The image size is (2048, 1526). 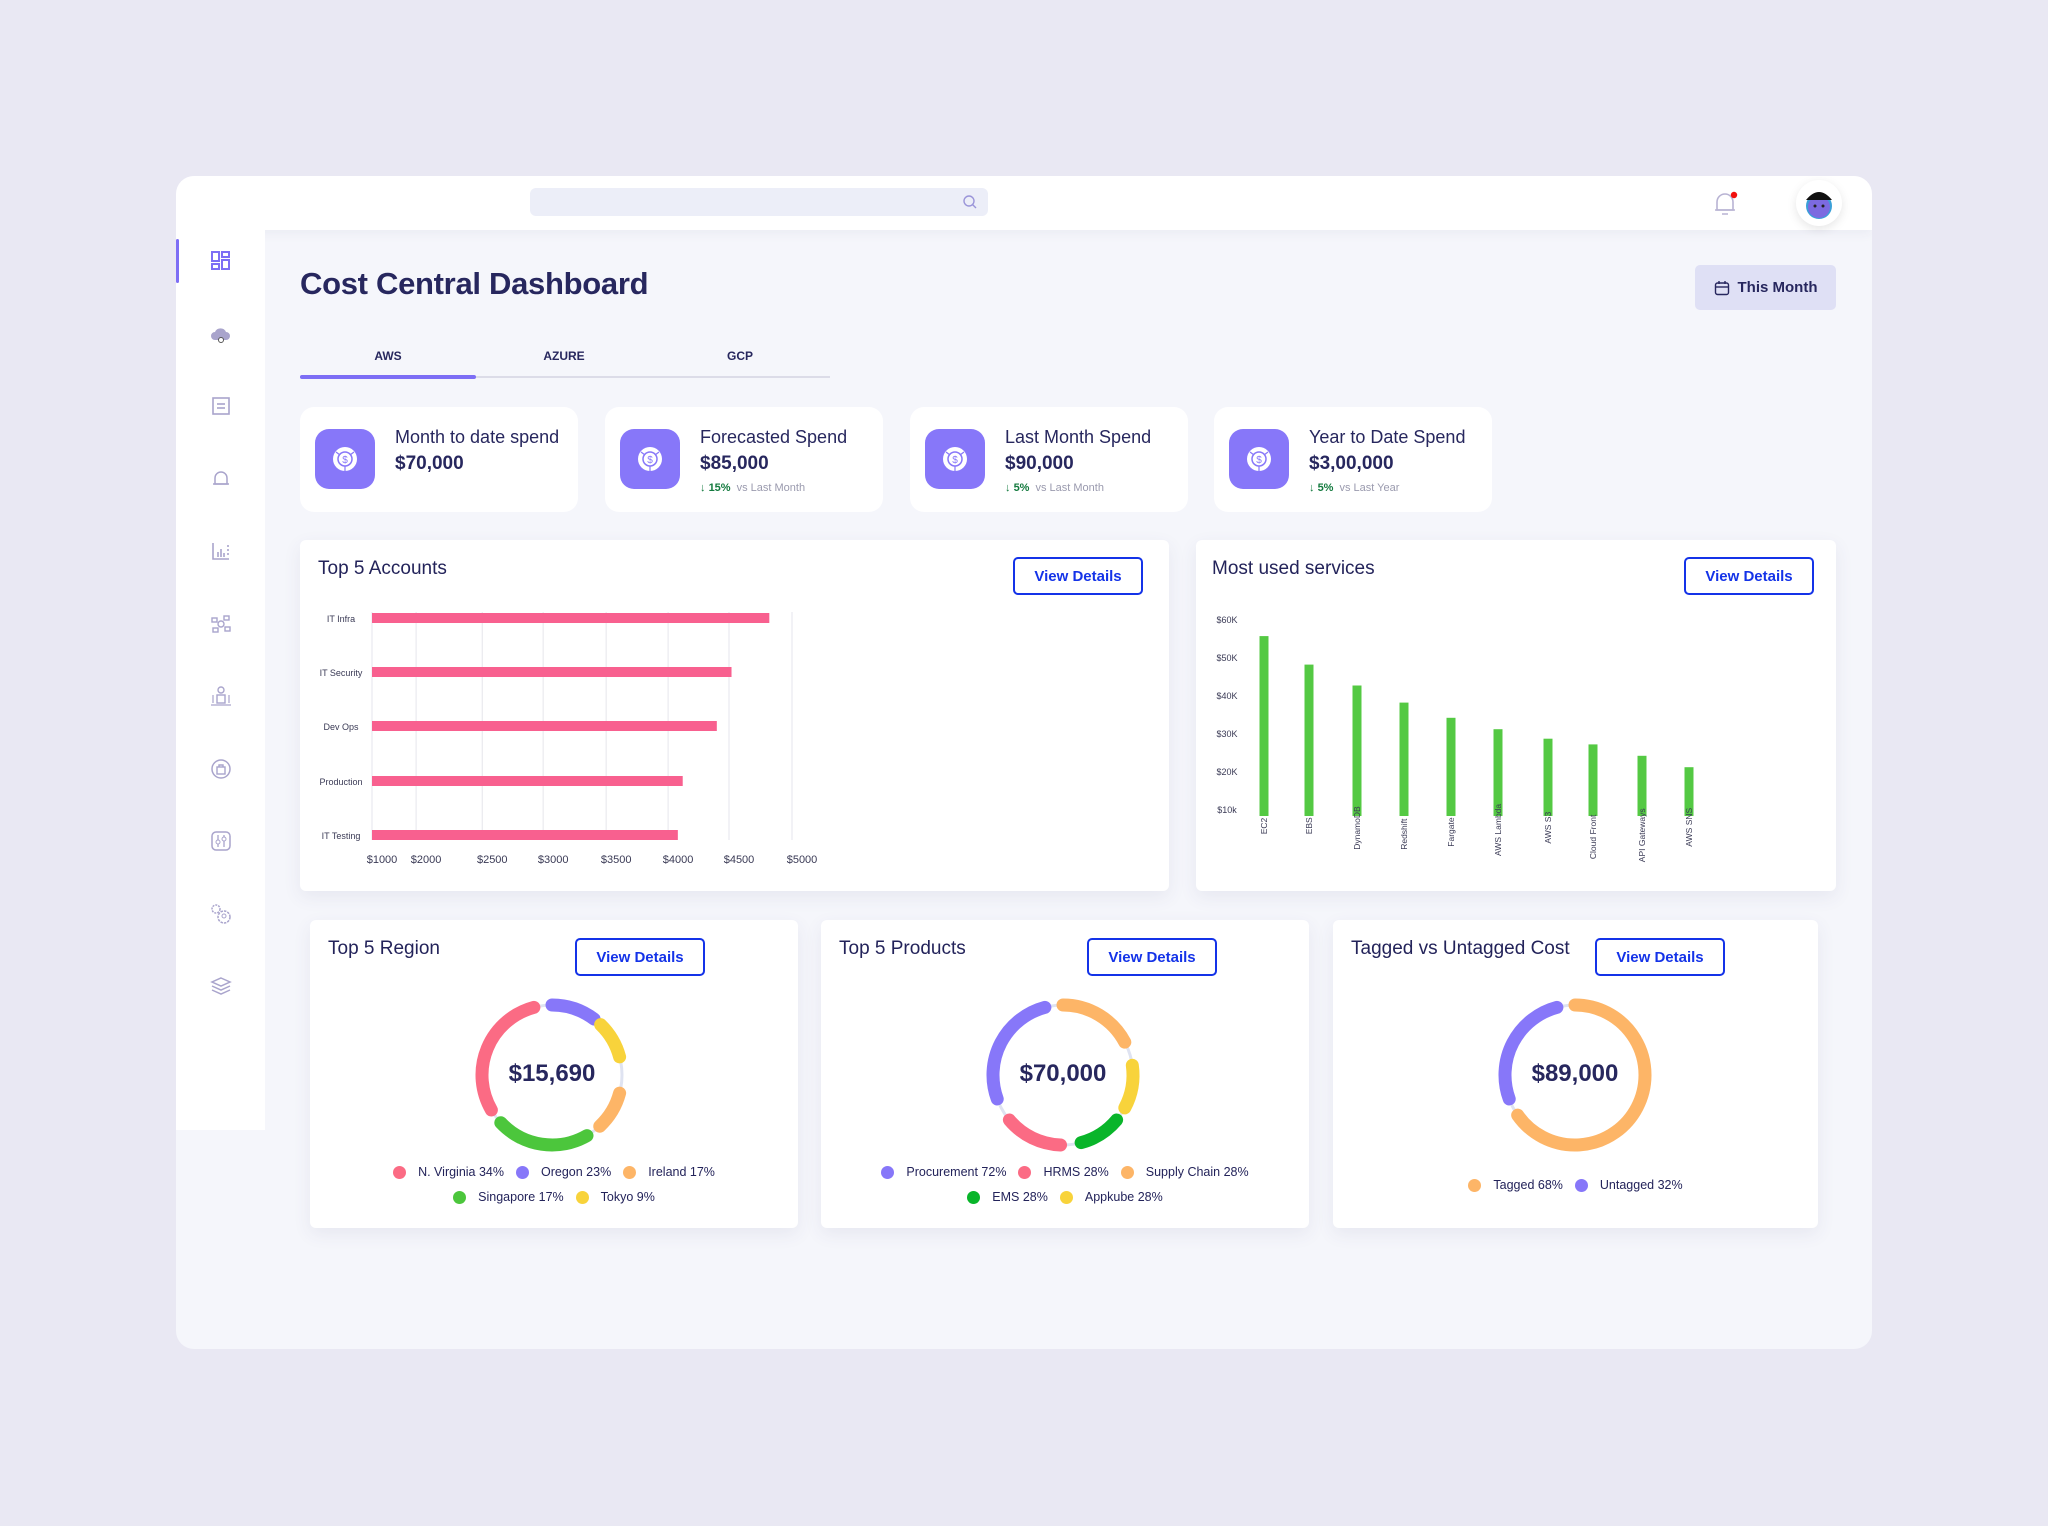 I want to click on chart-legend: EMS 28% Appkube 28%, so click(x=1065, y=1197).